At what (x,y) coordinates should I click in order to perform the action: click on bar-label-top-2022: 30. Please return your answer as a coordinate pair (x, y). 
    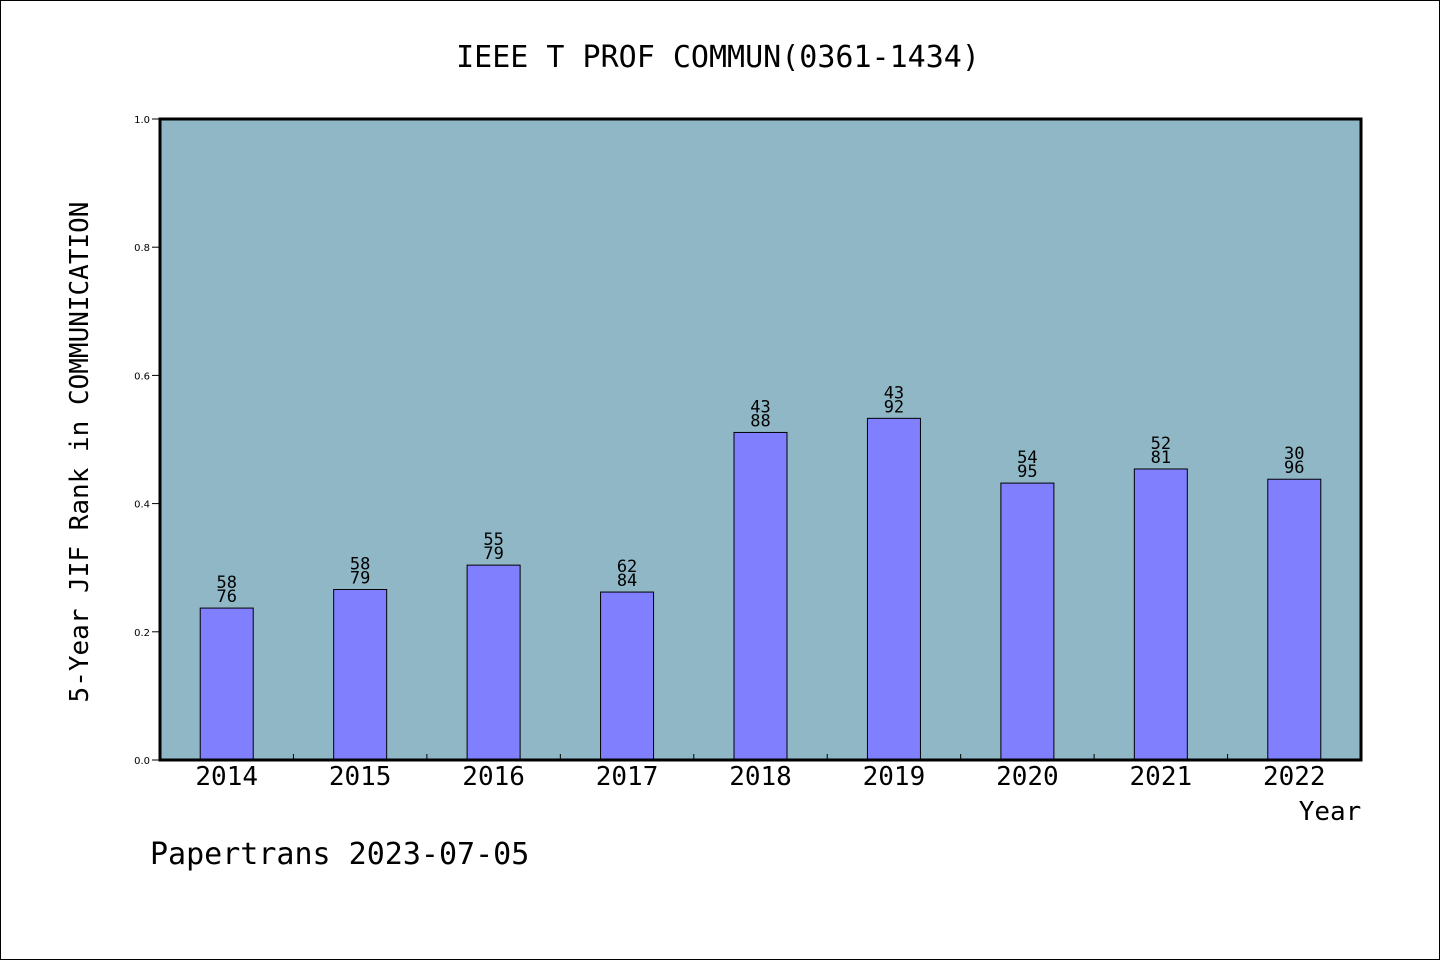
    Looking at the image, I should click on (1294, 454).